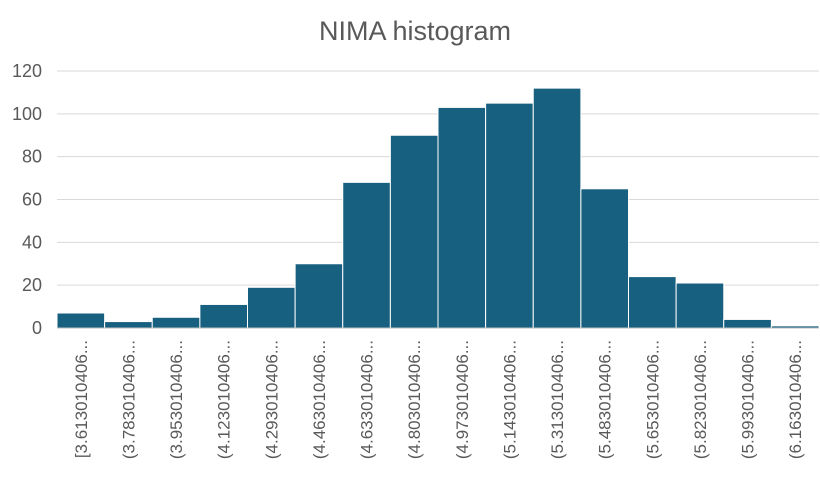  Describe the element at coordinates (32, 285) in the screenshot. I see `y-tick-label: 20` at that location.